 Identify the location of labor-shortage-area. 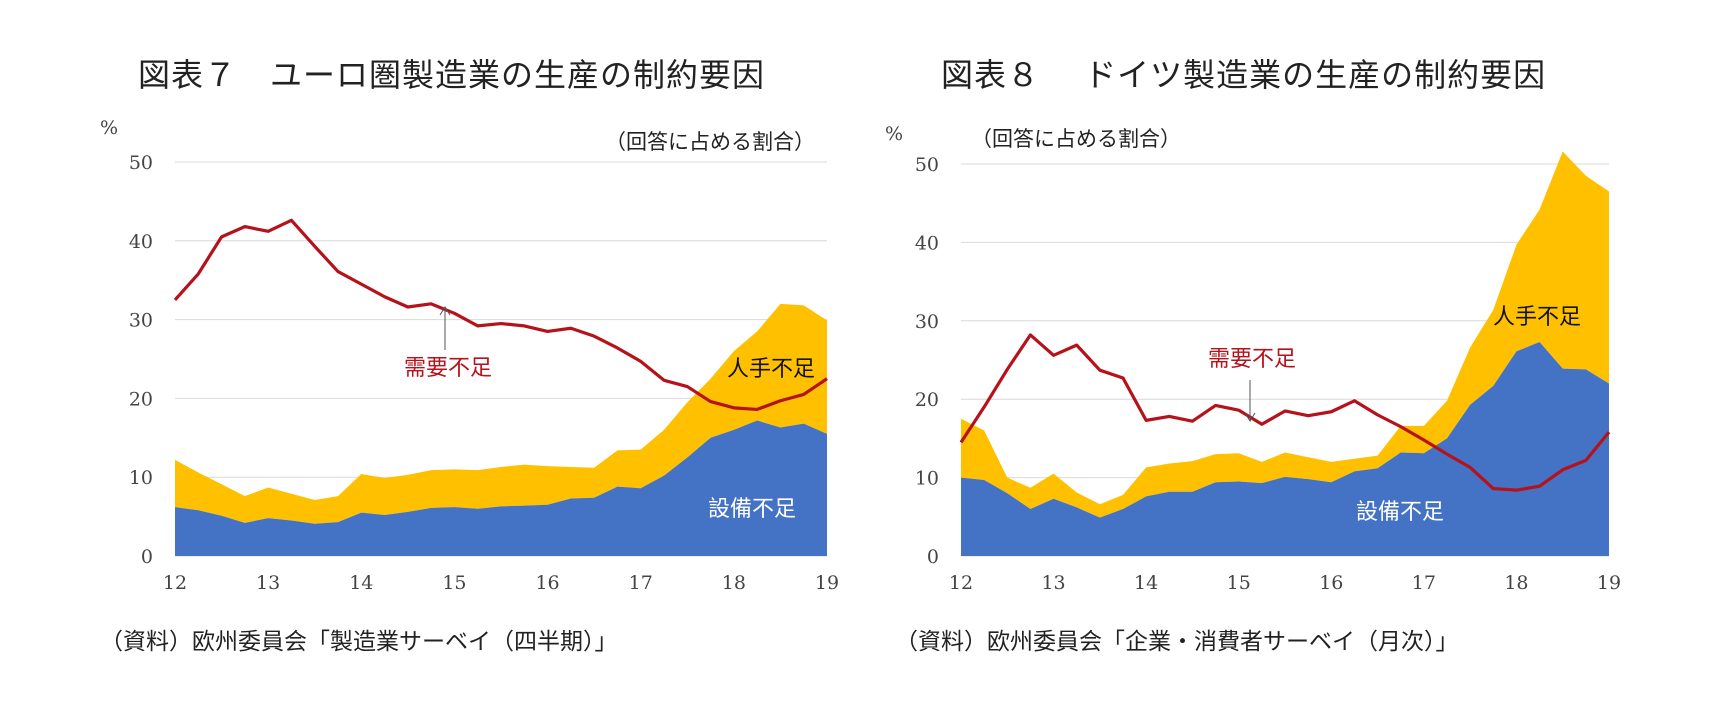
(501, 413).